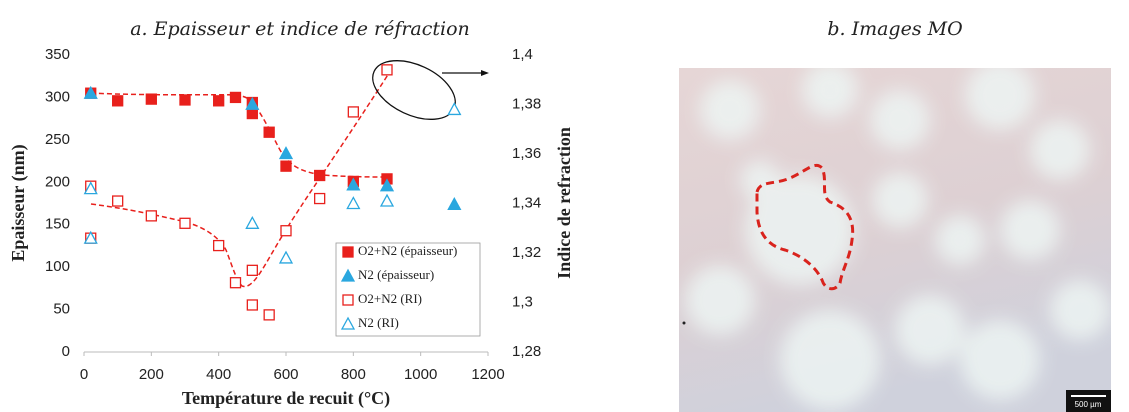 The height and width of the screenshot is (412, 1129). I want to click on legend-box, so click(408, 289).